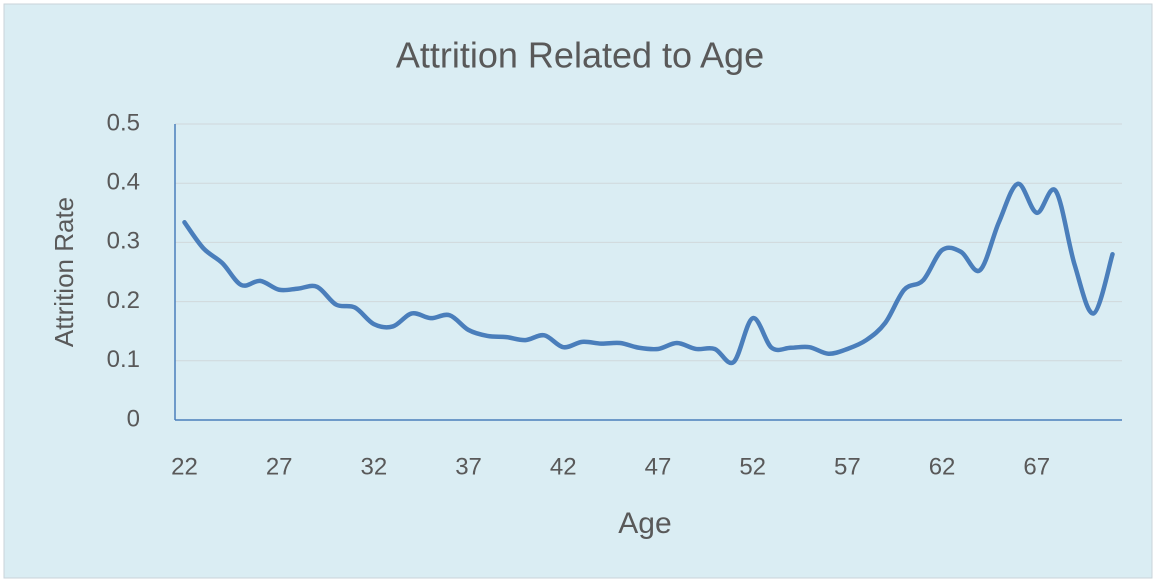  Describe the element at coordinates (658, 466) in the screenshot. I see `x-tick-label: 47` at that location.